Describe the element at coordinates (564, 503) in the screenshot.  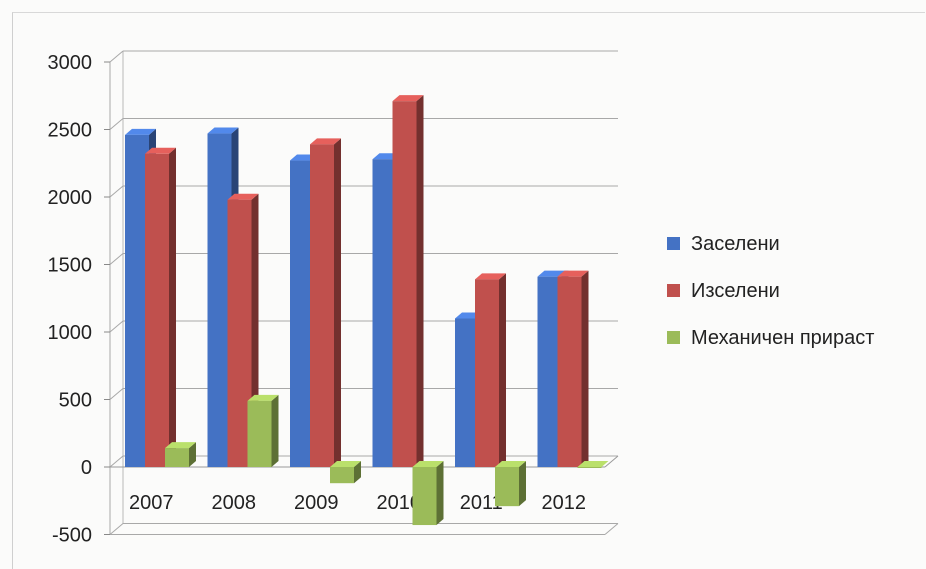
I see `x-tick-label: 2012` at that location.